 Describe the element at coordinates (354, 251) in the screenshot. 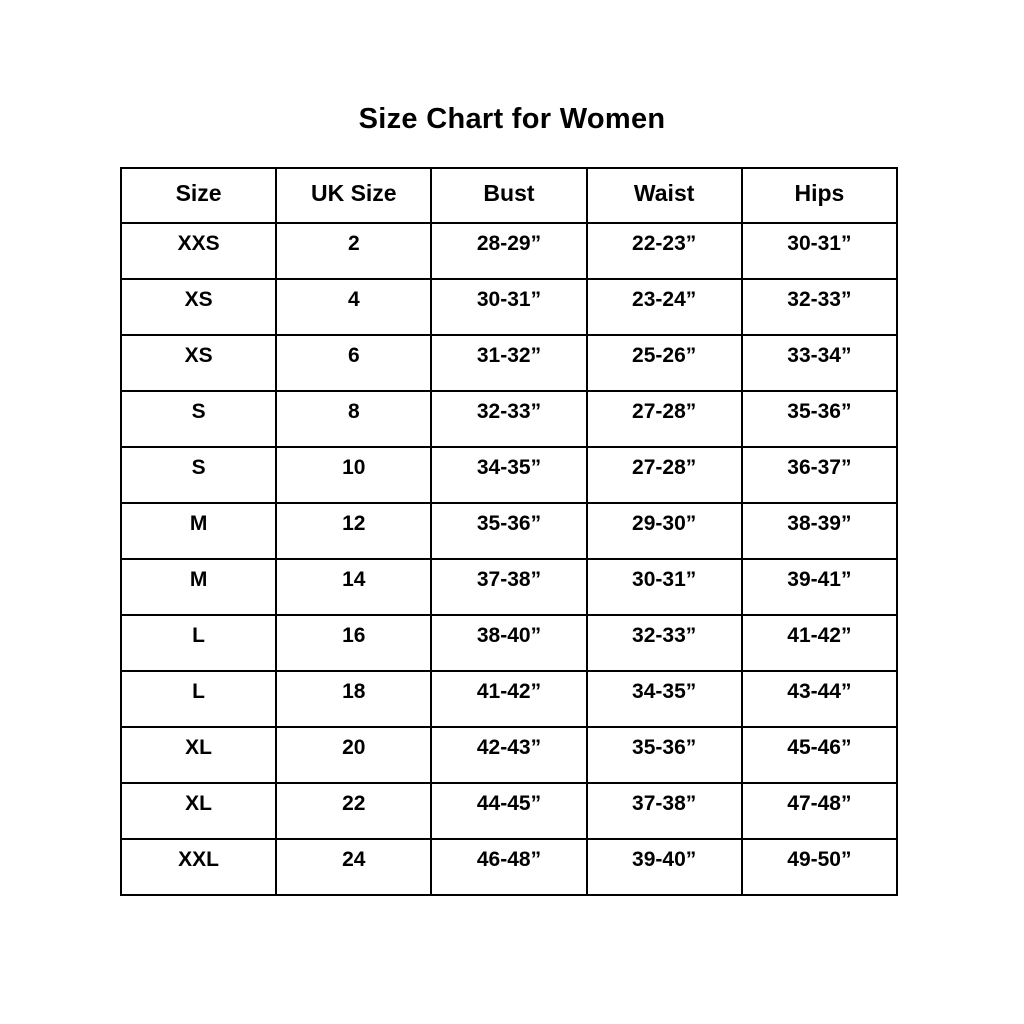

I see `table-cell: 2` at that location.